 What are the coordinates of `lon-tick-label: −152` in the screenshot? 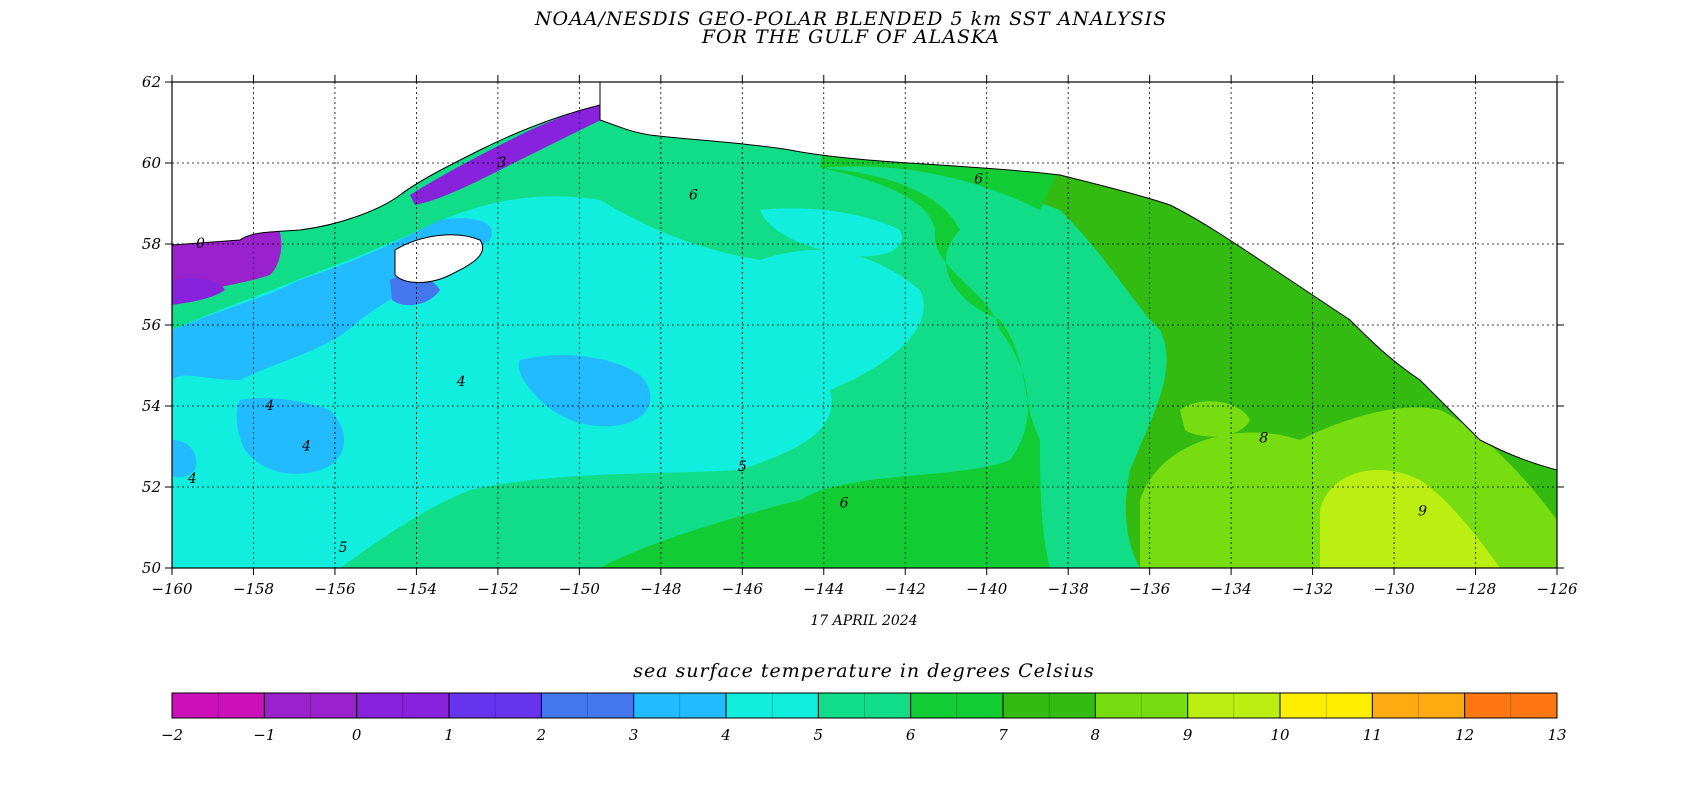 It's located at (497, 589).